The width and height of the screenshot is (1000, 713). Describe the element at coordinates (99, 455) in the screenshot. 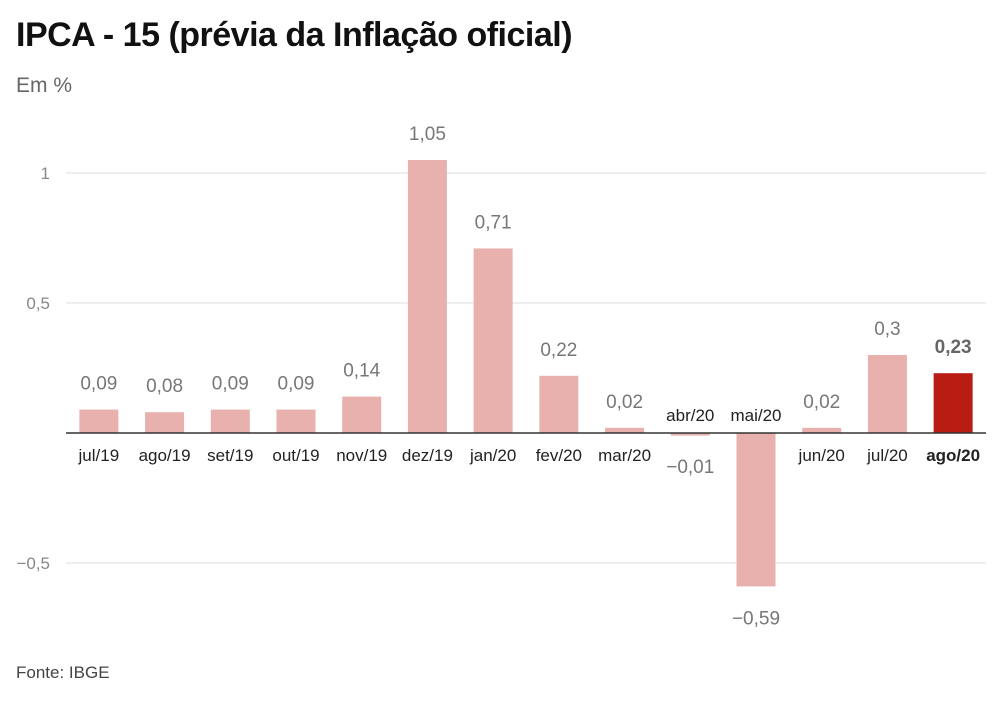

I see `category-label: jul/19` at that location.